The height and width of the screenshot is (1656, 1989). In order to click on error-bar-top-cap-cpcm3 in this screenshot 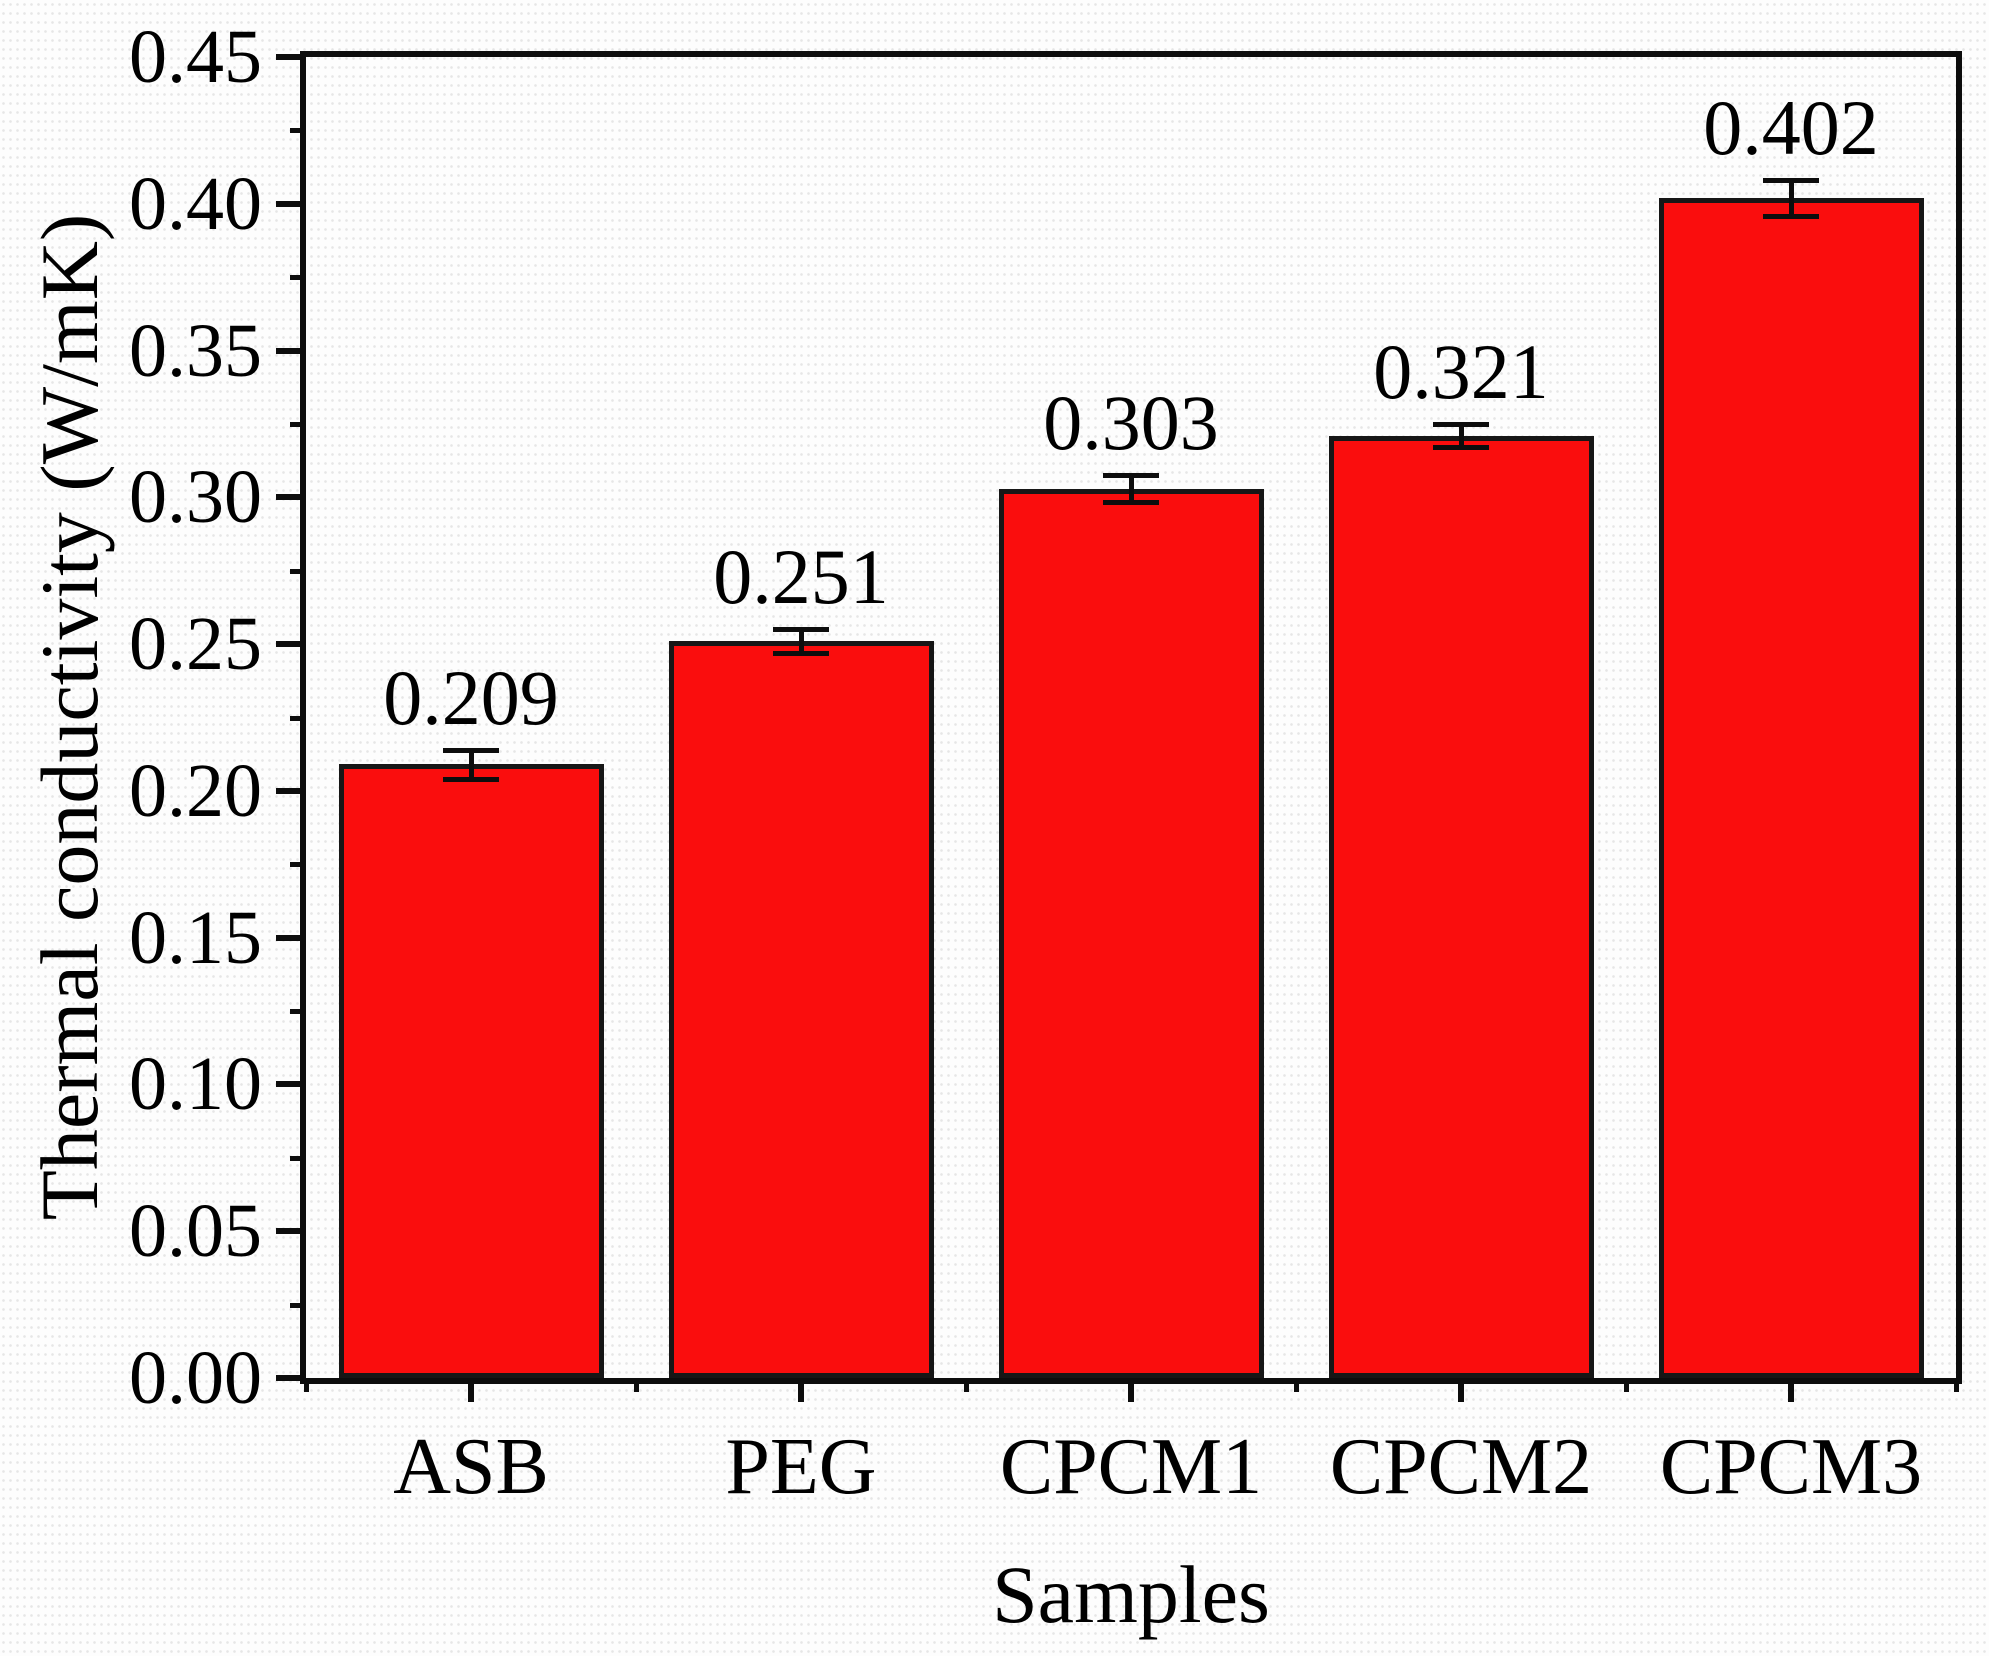, I will do `click(1791, 181)`.